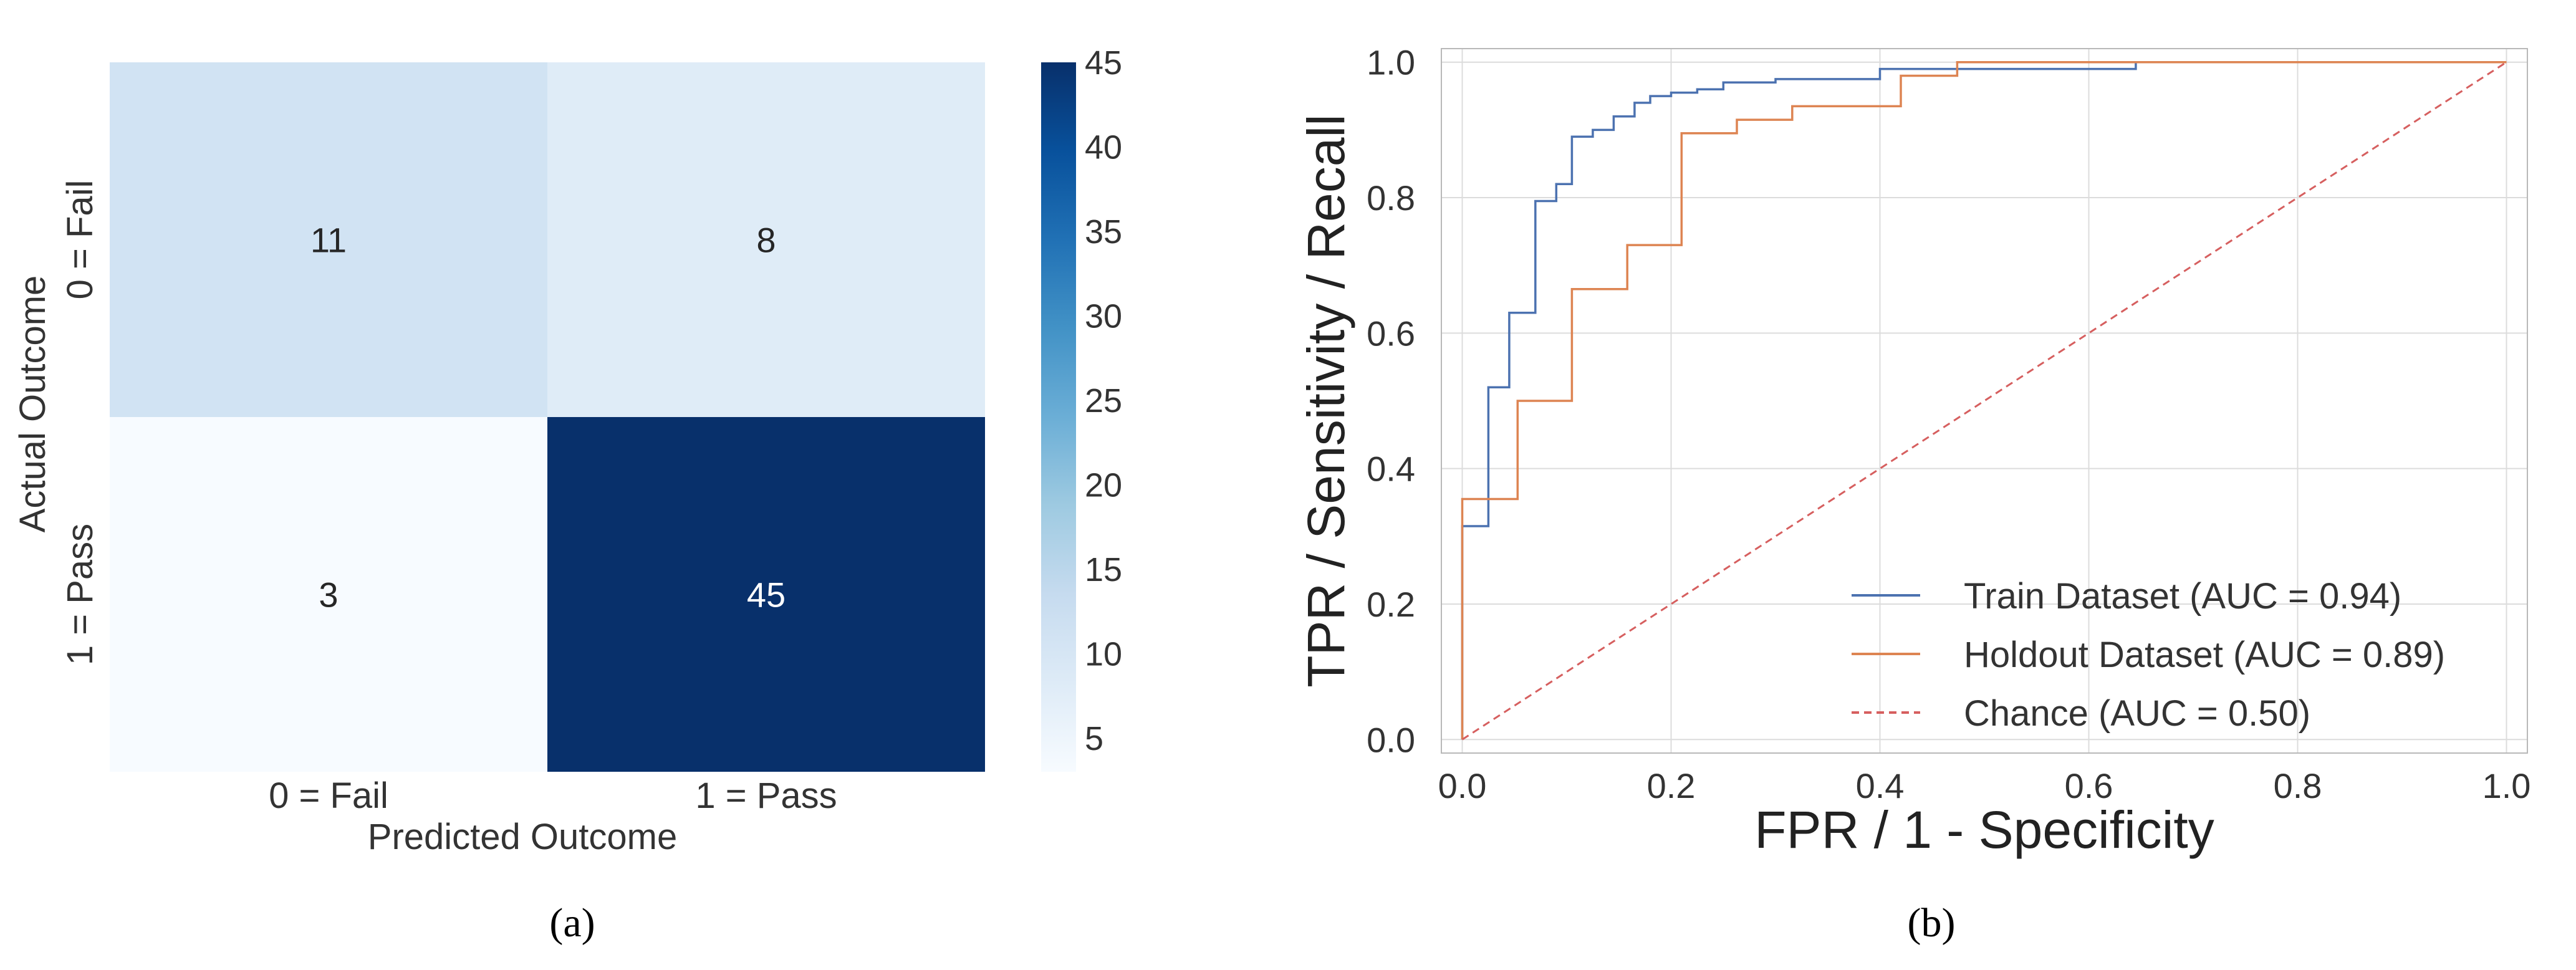 The image size is (2576, 970). I want to click on x-tick-label: 0.2, so click(1671, 785).